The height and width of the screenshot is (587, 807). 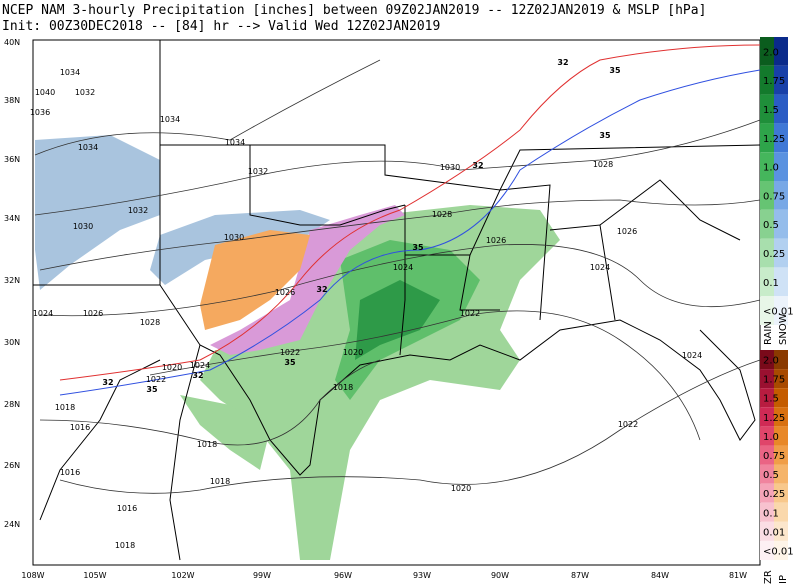 What do you see at coordinates (580, 575) in the screenshot?
I see `lon-label: 87W` at bounding box center [580, 575].